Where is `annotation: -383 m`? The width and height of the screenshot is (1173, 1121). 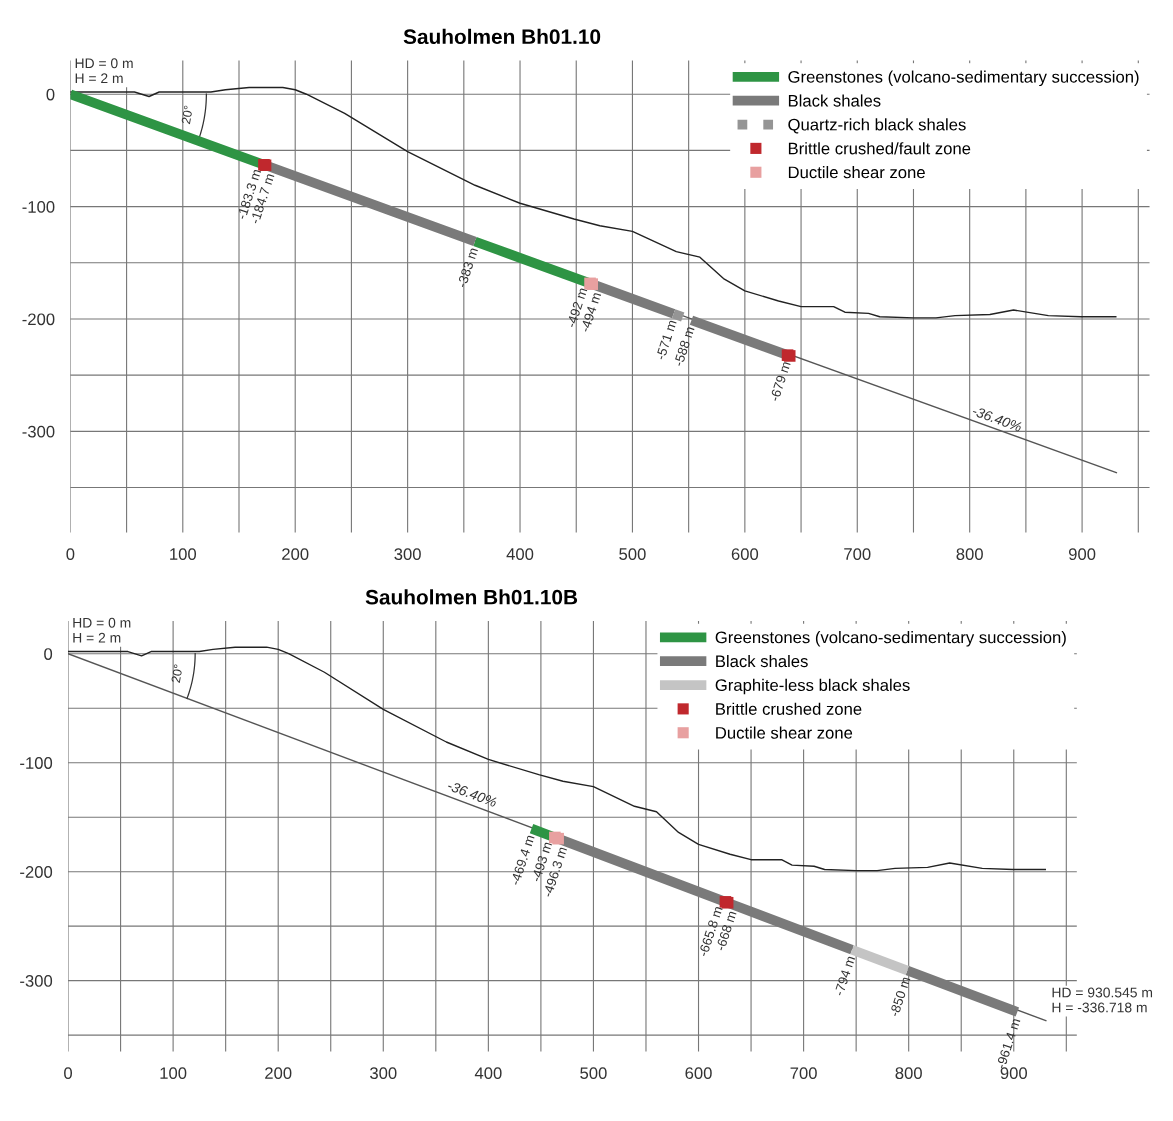
annotation: -383 m is located at coordinates (467, 267).